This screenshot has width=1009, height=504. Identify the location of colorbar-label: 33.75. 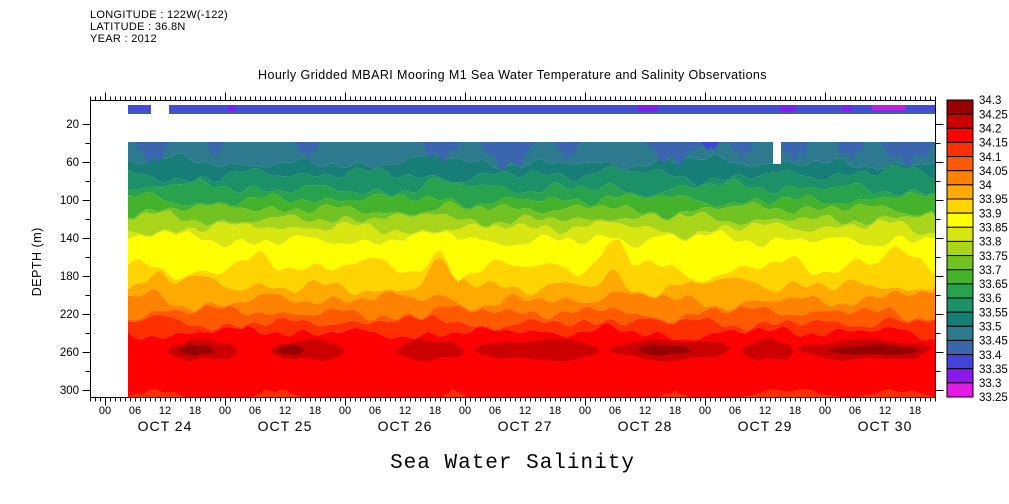
(993, 257).